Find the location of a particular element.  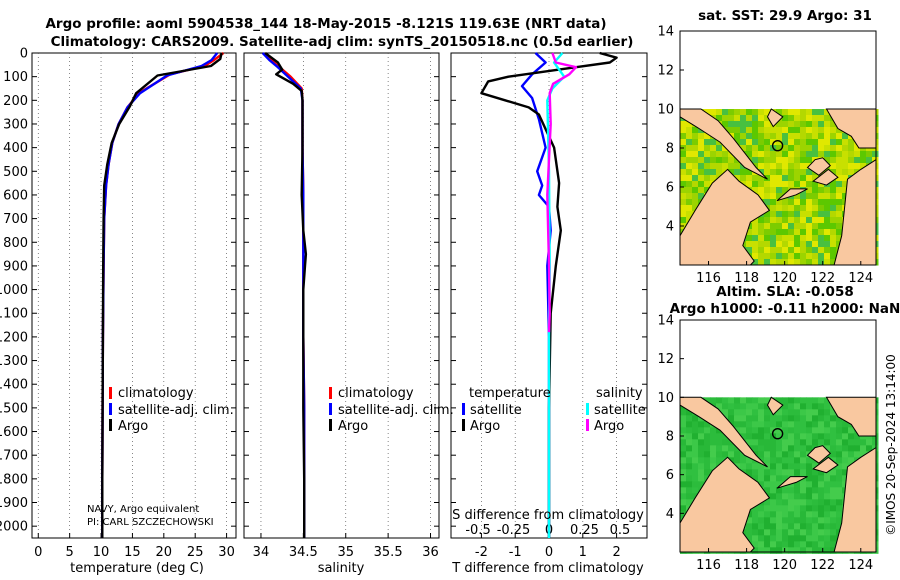

y-tick-label: 1400 is located at coordinates (14, 385).